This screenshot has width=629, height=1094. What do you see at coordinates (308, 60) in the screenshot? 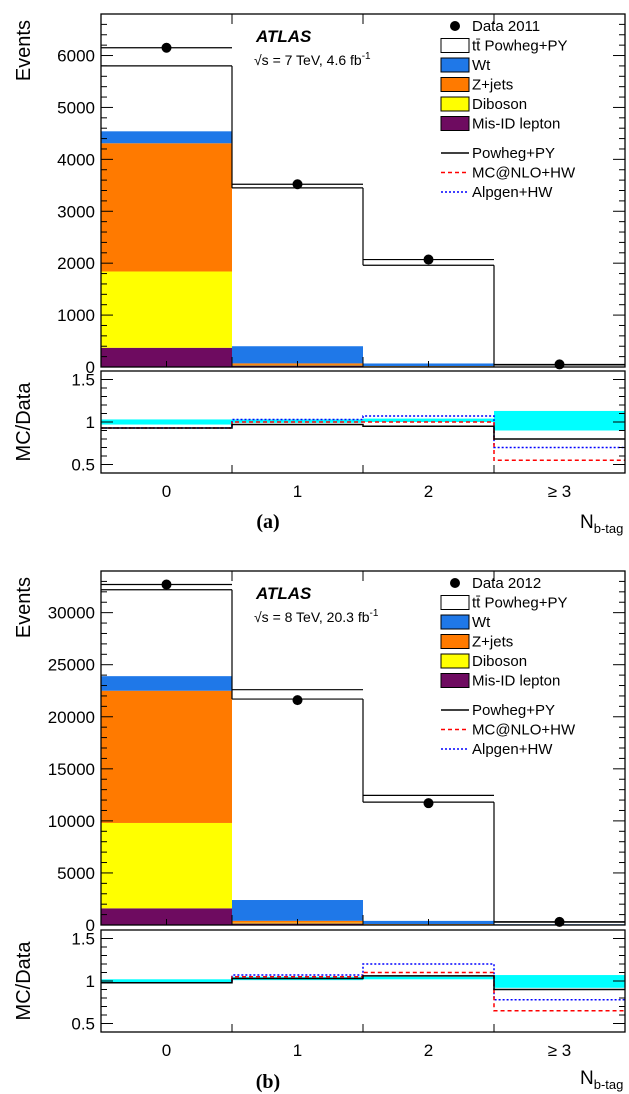
I see `energy-lumi-text: √s = 7 TeV, 4.6 fb` at bounding box center [308, 60].